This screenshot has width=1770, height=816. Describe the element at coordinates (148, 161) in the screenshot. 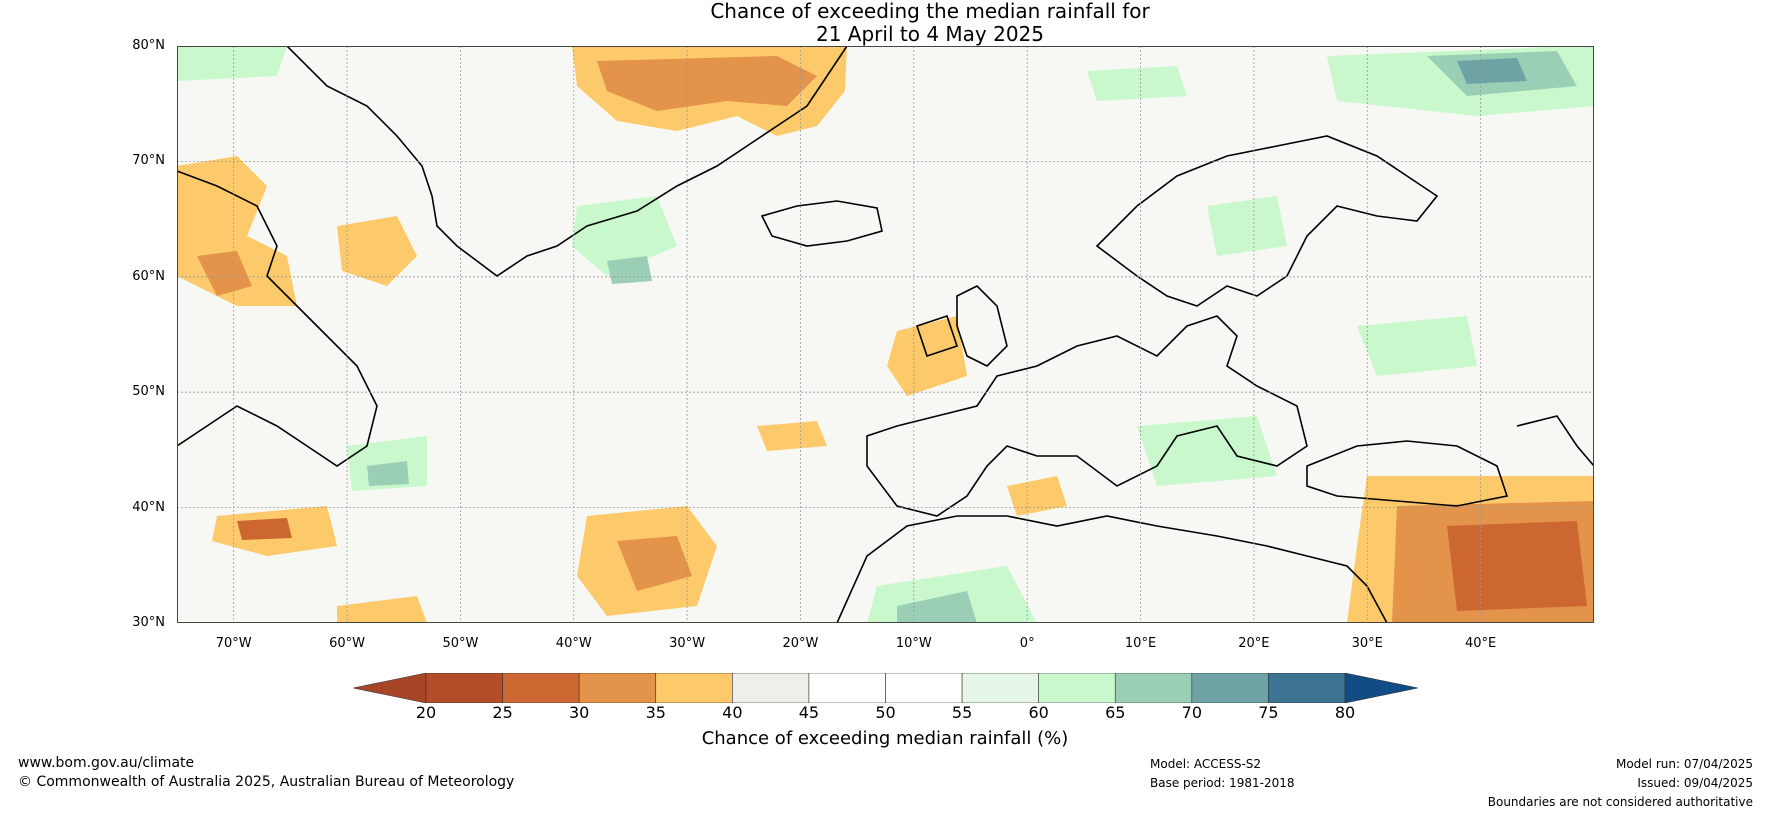

I see `latitude-label: 70°N` at that location.